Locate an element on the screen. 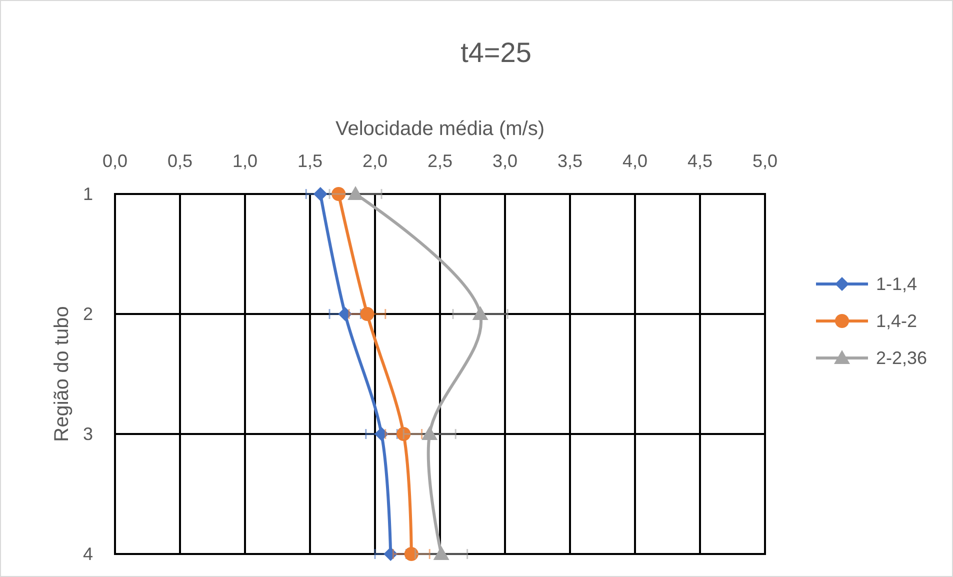  legend-label: 1,4-2 is located at coordinates (897, 321).